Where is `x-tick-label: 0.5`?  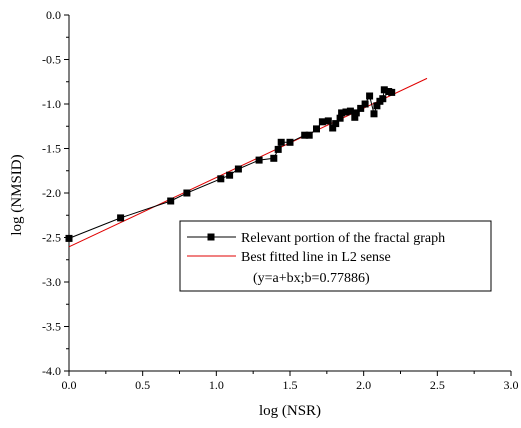
x-tick-label: 0.5 is located at coordinates (142, 385).